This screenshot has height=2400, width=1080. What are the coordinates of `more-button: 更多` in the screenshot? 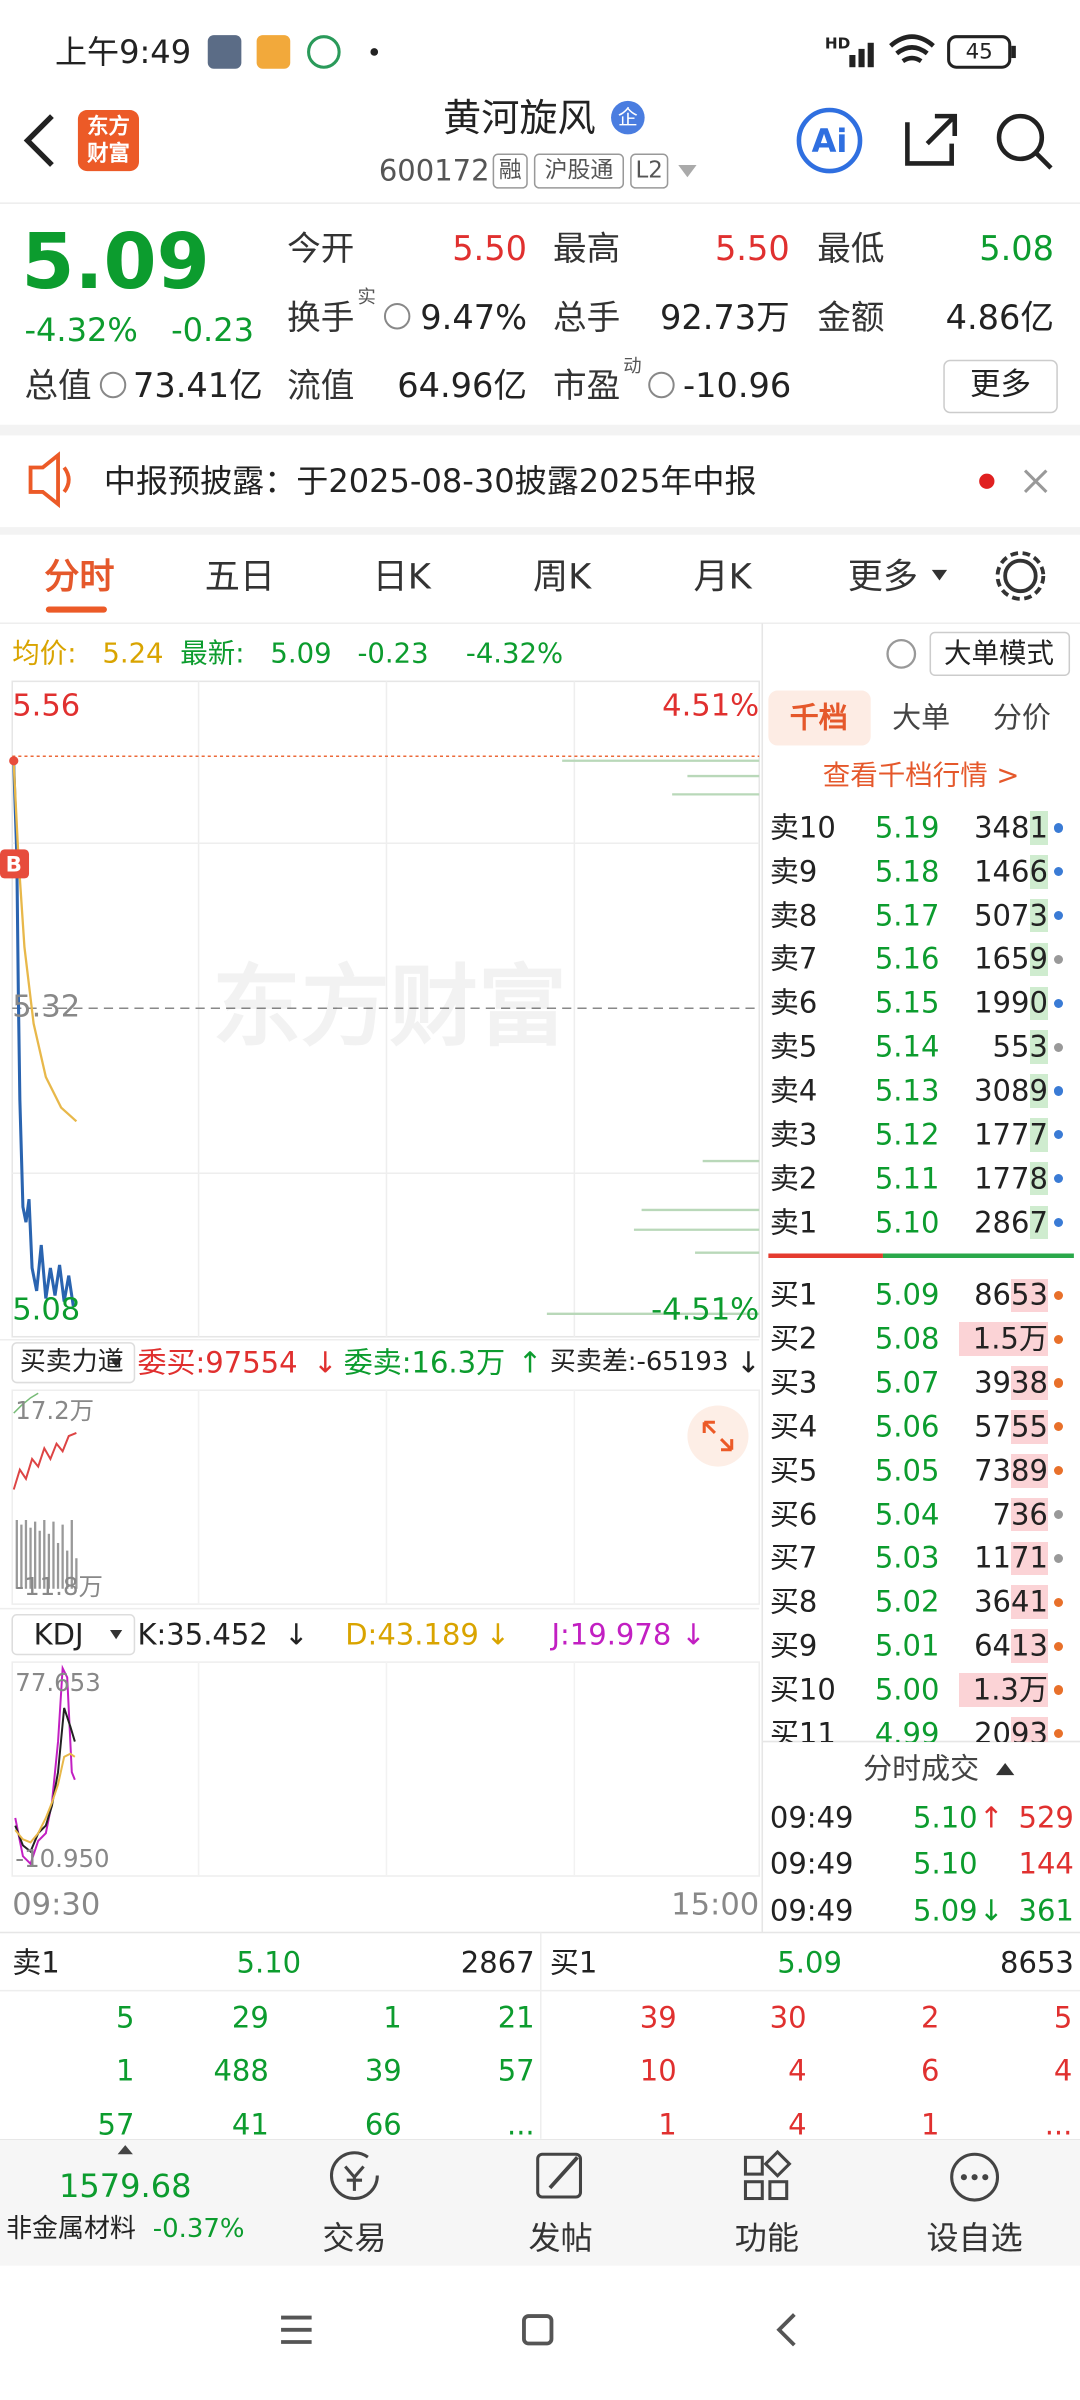 It's located at (1001, 386).